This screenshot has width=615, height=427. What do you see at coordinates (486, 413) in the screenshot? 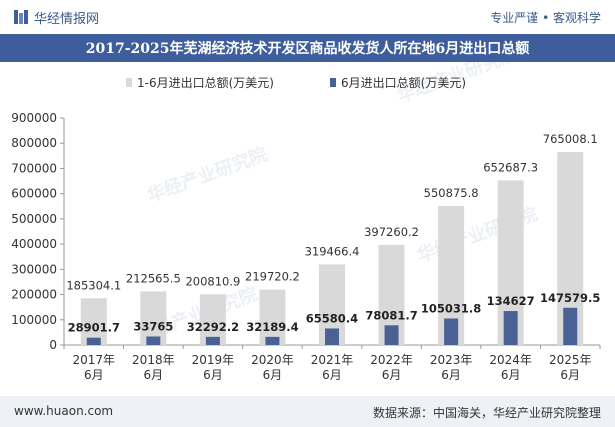
I see `data-source: 数据来源：中国海关，华经产业研究院整理` at bounding box center [486, 413].